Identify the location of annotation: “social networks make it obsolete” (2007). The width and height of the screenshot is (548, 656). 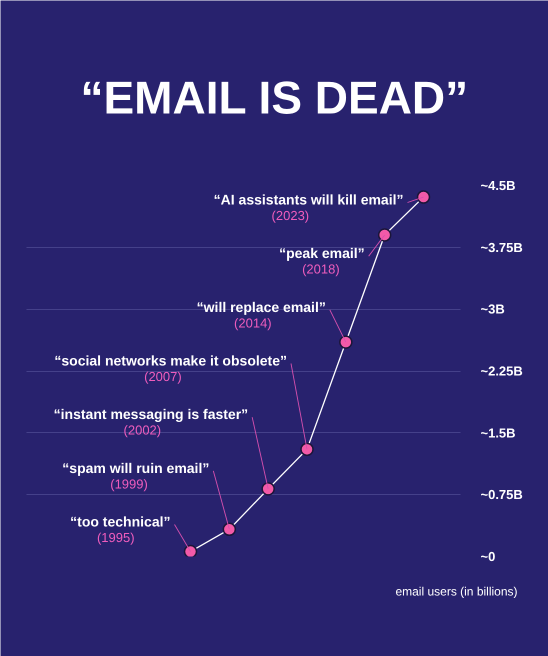
(171, 368).